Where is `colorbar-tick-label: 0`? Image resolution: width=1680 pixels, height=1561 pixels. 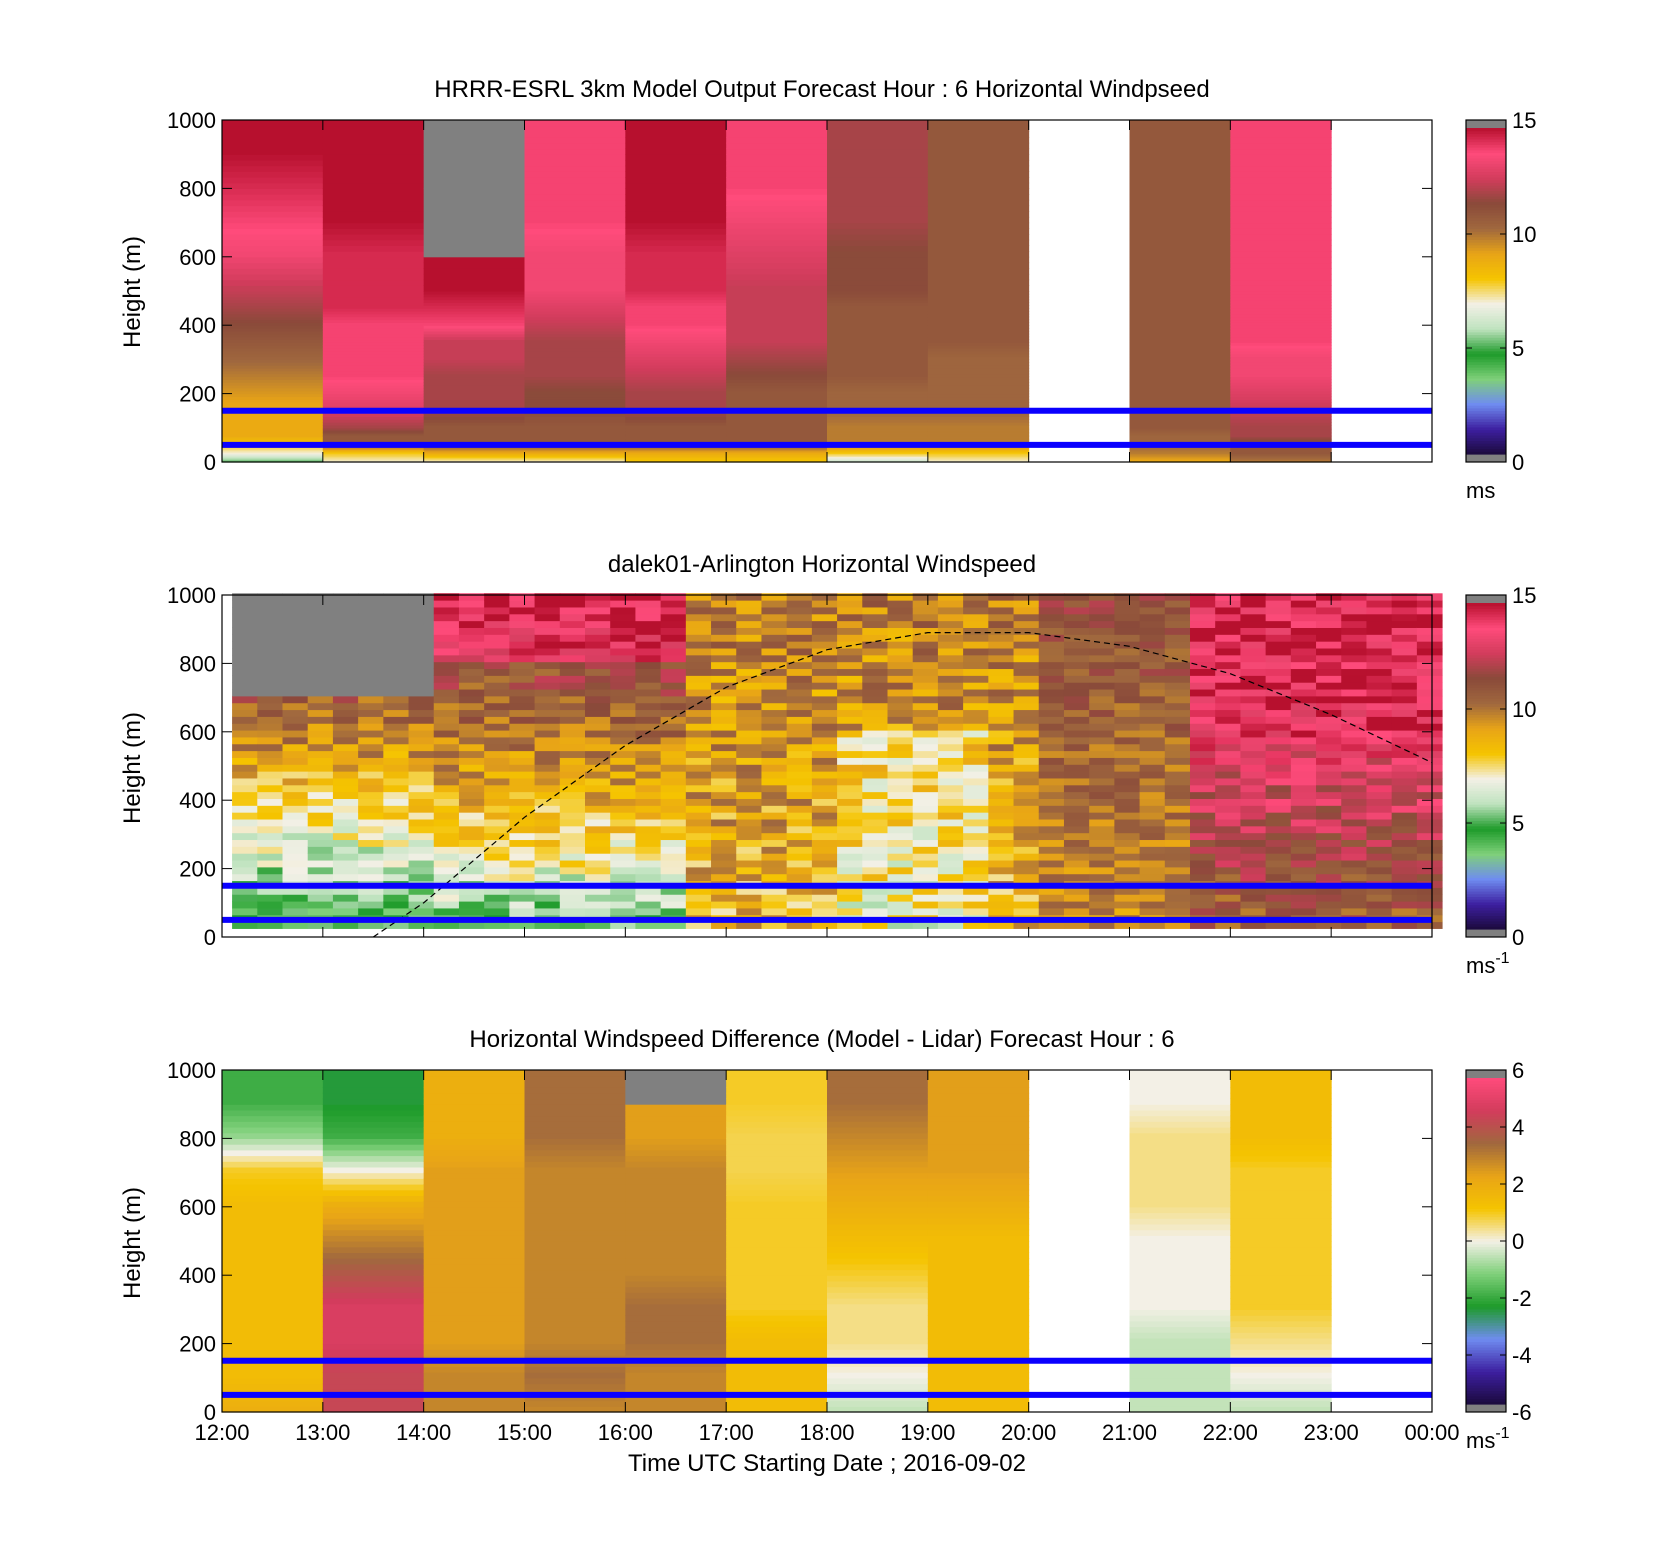
colorbar-tick-label: 0 is located at coordinates (1518, 937).